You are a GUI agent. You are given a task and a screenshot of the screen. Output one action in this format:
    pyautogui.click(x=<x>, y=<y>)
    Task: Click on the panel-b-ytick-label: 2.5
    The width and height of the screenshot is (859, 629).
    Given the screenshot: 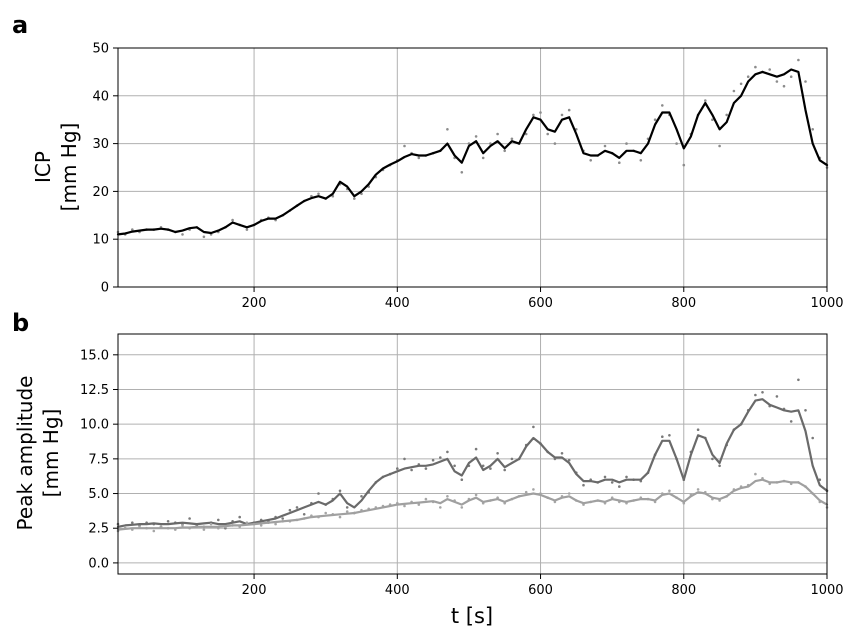 What is the action you would take?
    pyautogui.click(x=98, y=529)
    